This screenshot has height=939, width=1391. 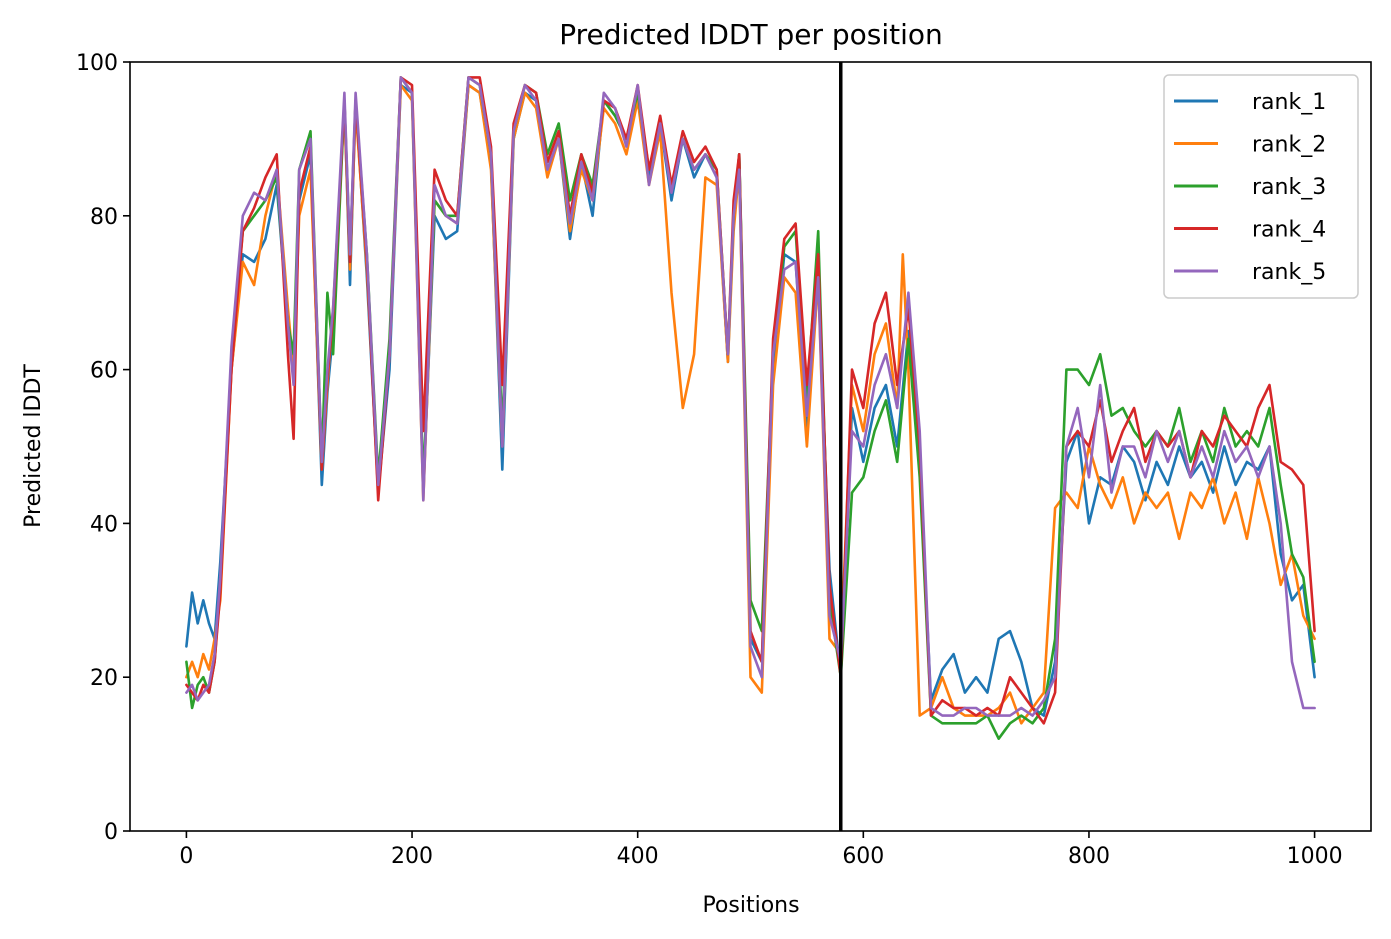 What do you see at coordinates (104, 678) in the screenshot?
I see `y-tick-label: 20` at bounding box center [104, 678].